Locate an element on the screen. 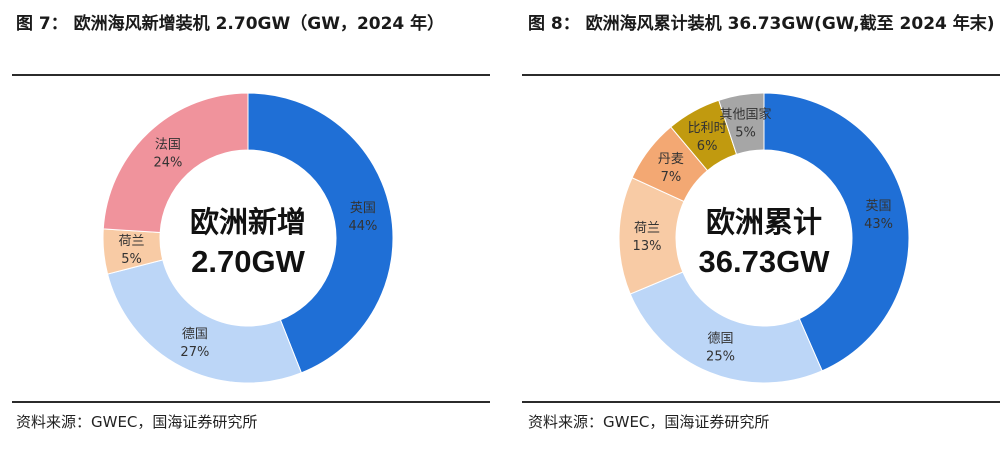 This screenshot has width=1000, height=449. slice-category-label: 其他国家 is located at coordinates (746, 114).